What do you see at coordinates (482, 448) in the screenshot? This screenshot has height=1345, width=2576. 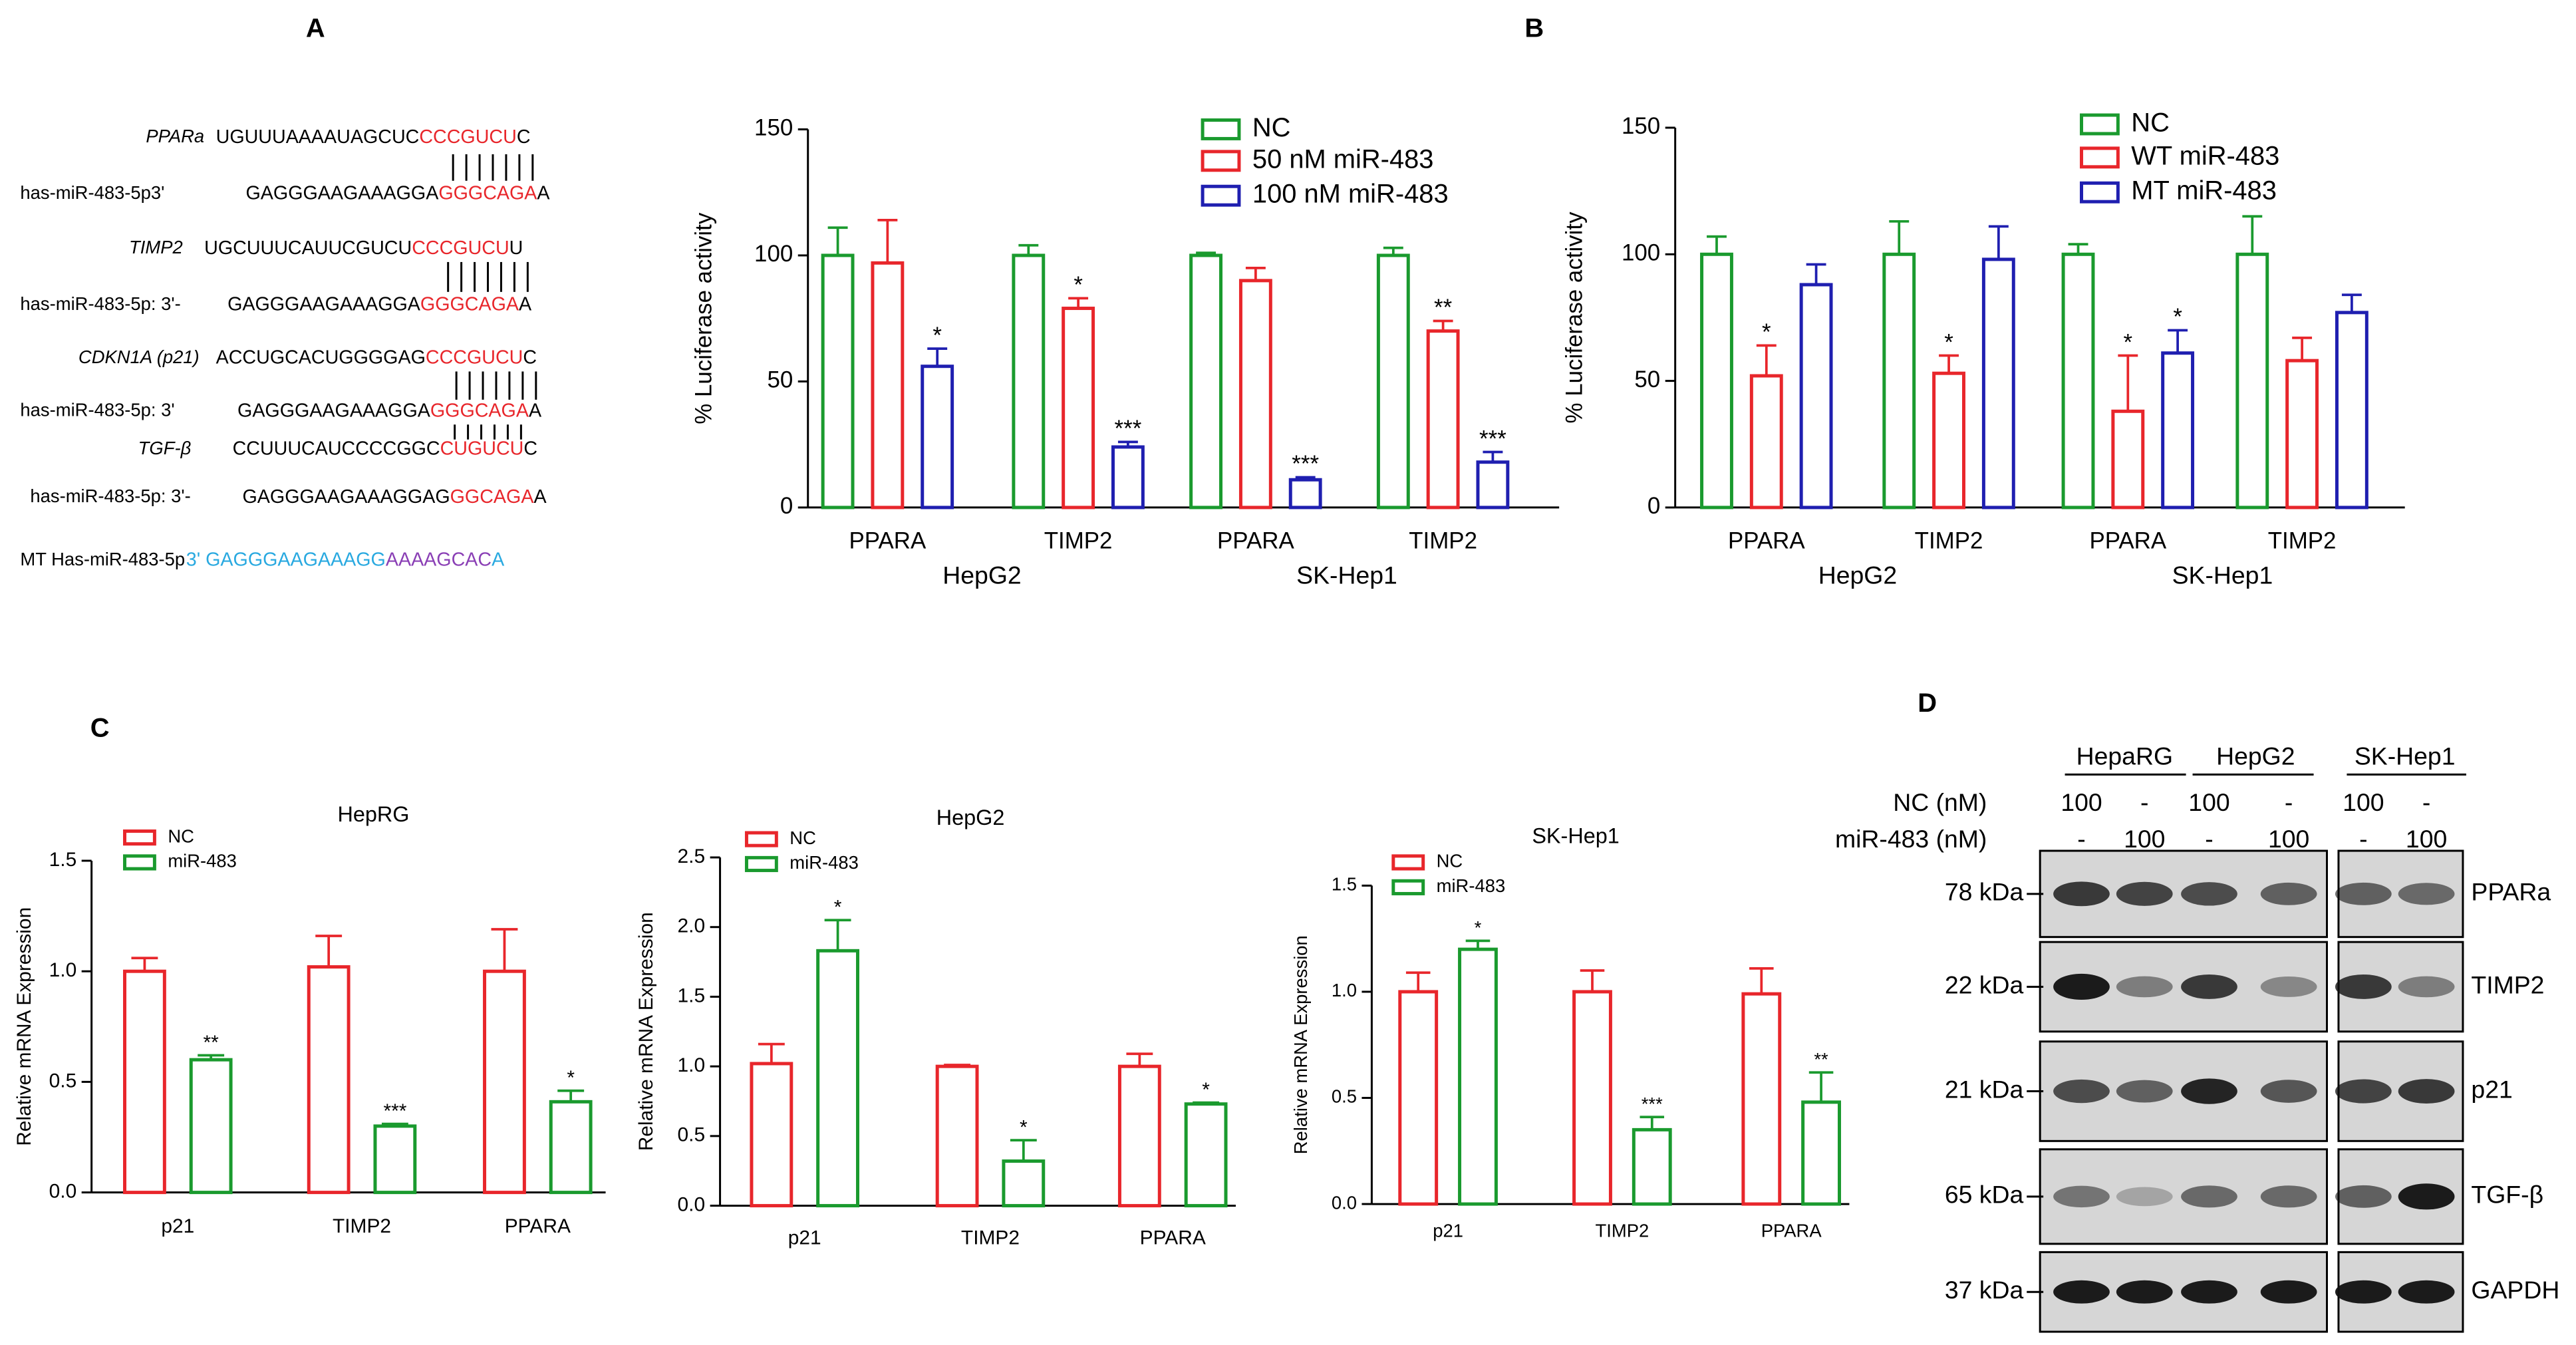 I see `sequence-segment: CUGUCU` at bounding box center [482, 448].